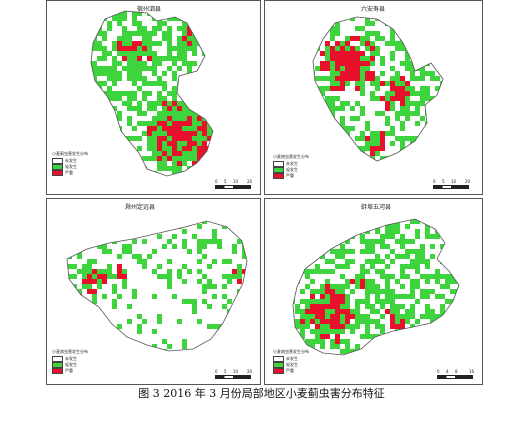  I want to click on severe-cell, so click(362, 281).